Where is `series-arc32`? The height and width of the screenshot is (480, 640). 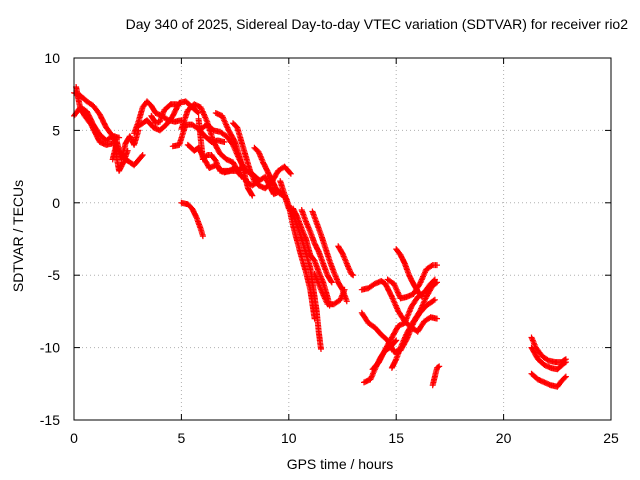 series-arc32 is located at coordinates (409, 273).